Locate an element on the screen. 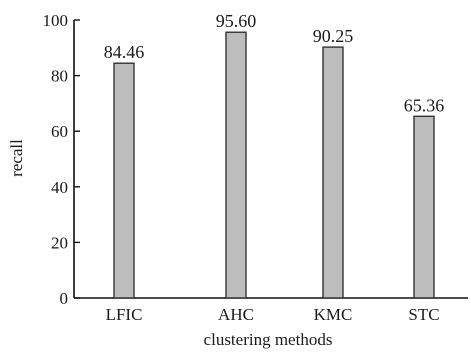  y-tick-label: 40 is located at coordinates (59, 187).